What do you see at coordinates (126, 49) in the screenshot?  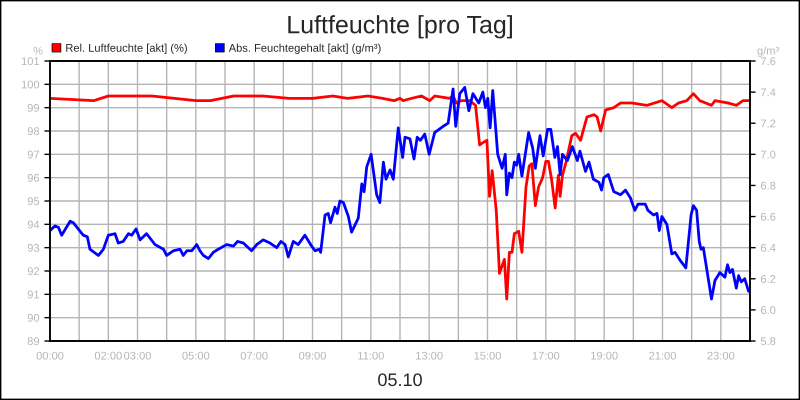 I see `legend-label: Rel. Luftfeuchte [akt] (%)` at bounding box center [126, 49].